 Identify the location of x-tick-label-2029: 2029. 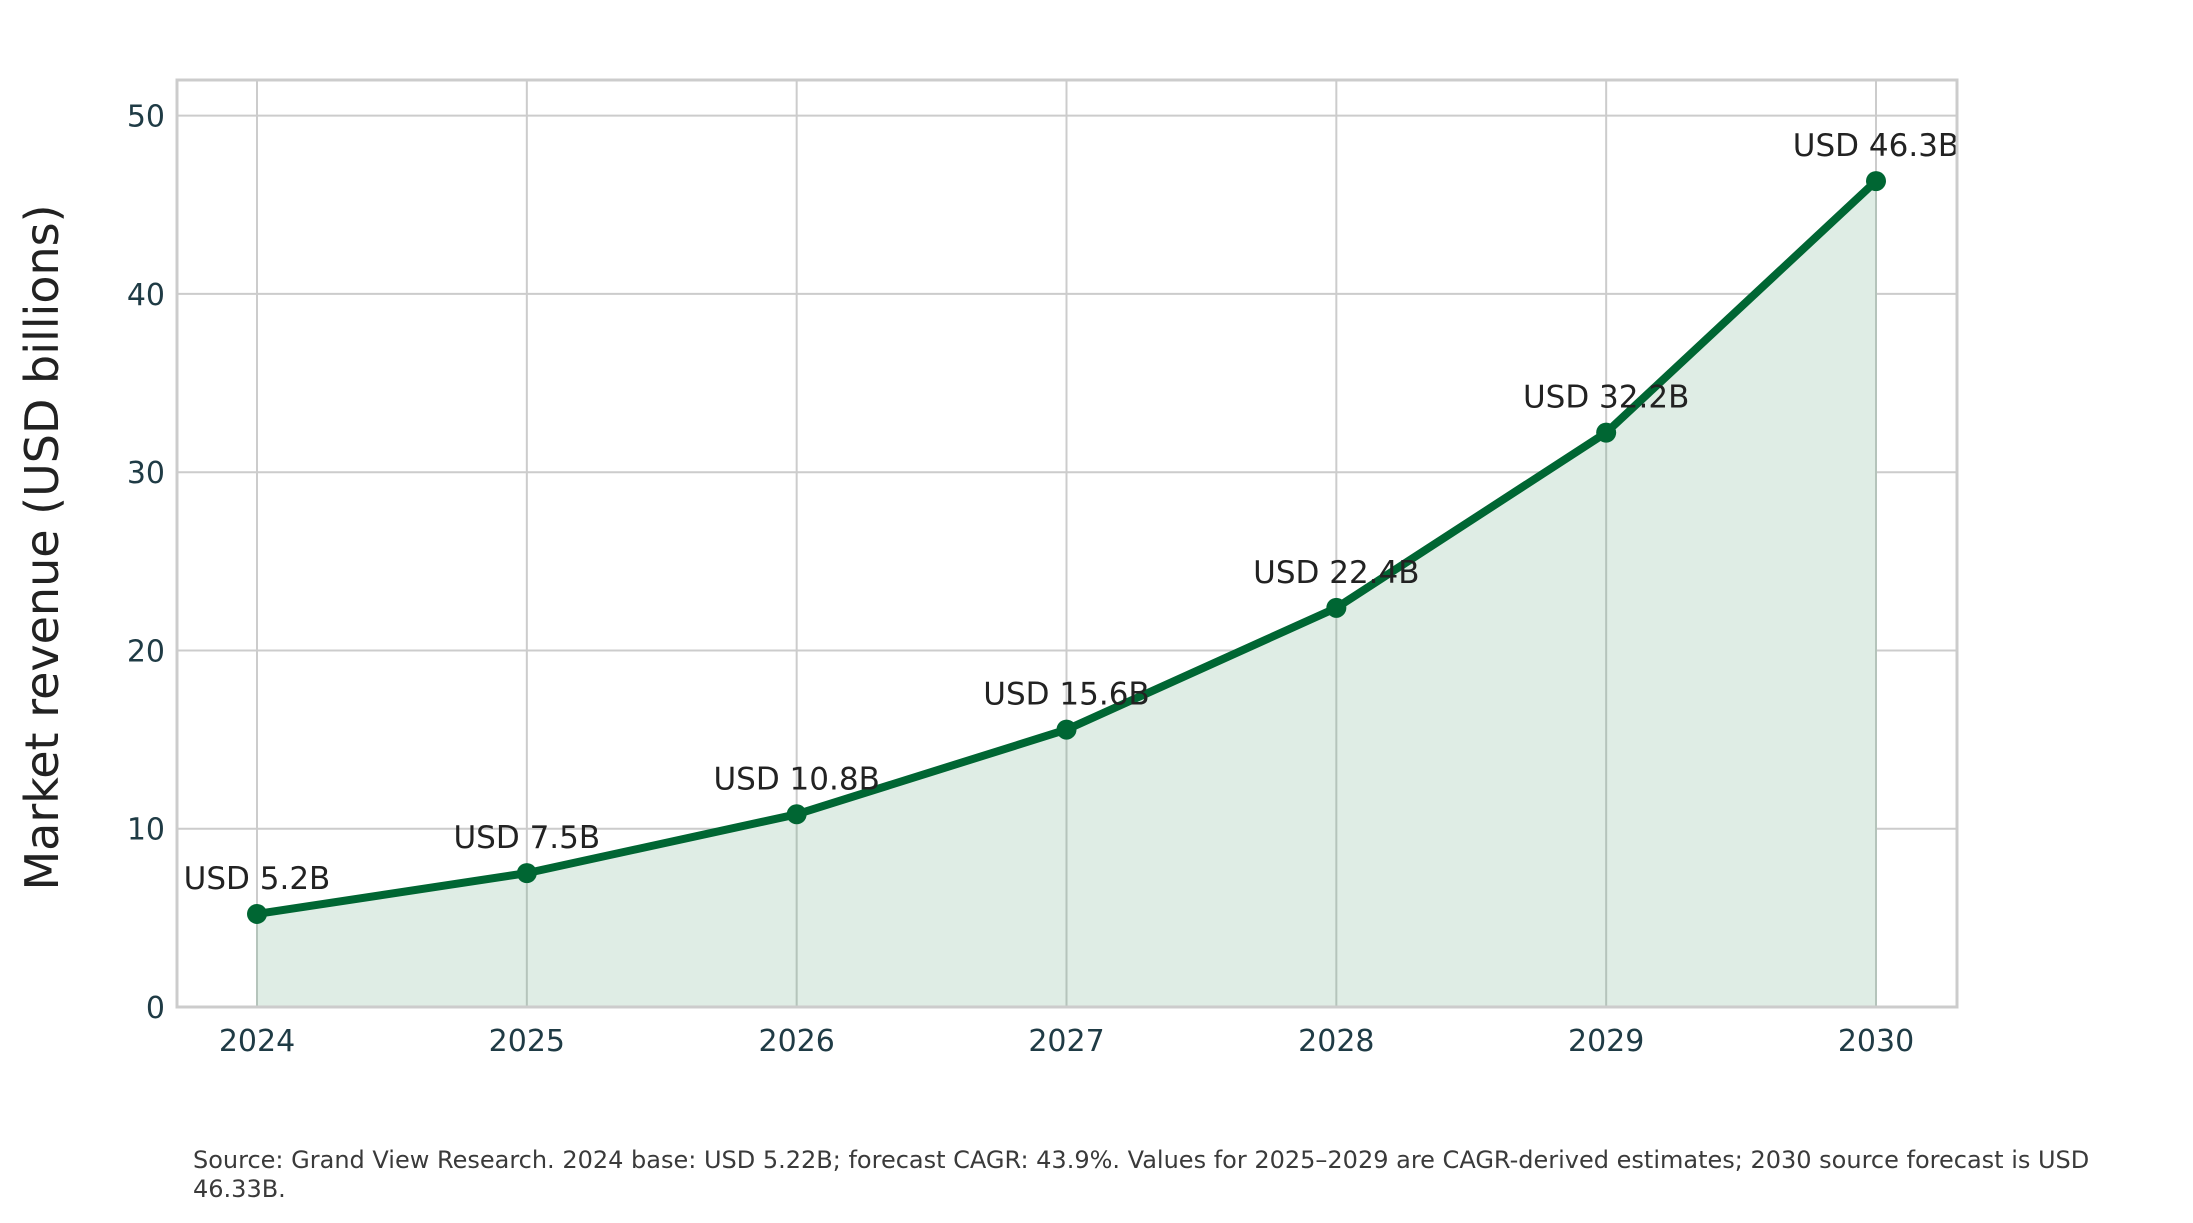
(1606, 1041).